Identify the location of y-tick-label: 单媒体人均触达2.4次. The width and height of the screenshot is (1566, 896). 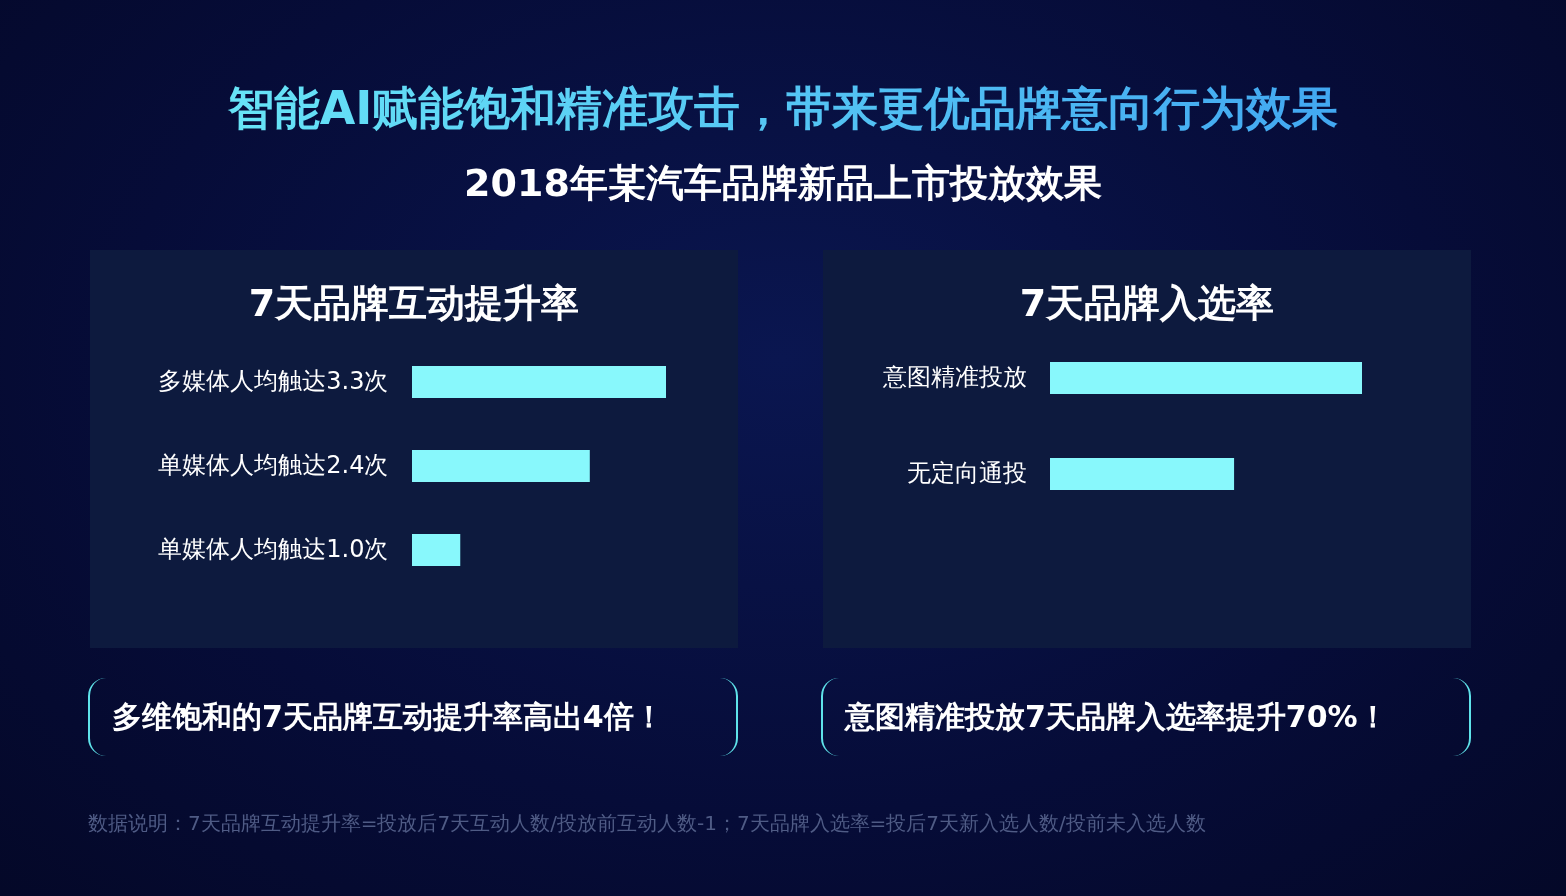
(273, 465).